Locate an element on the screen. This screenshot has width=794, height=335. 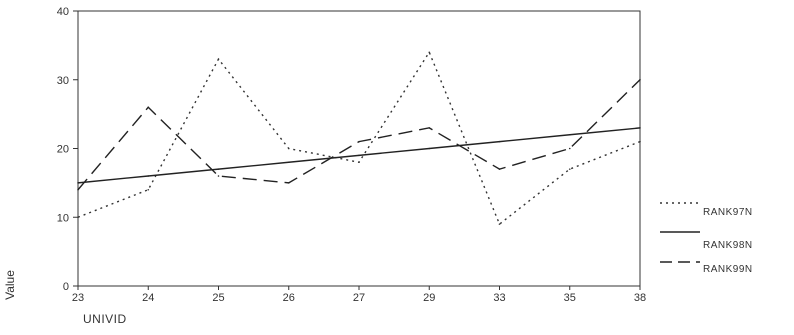
x-tick-label: 23 is located at coordinates (78, 298).